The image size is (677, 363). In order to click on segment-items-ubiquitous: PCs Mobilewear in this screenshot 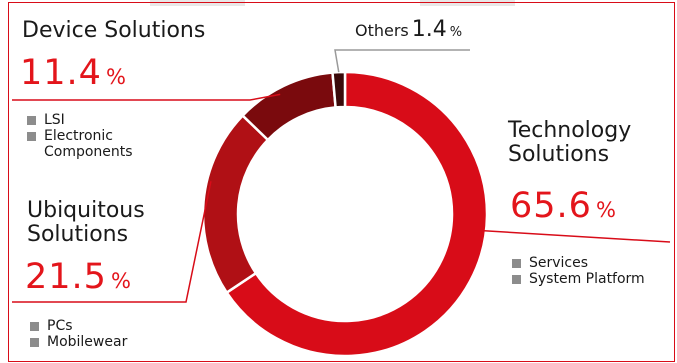, I will do `click(78, 334)`.